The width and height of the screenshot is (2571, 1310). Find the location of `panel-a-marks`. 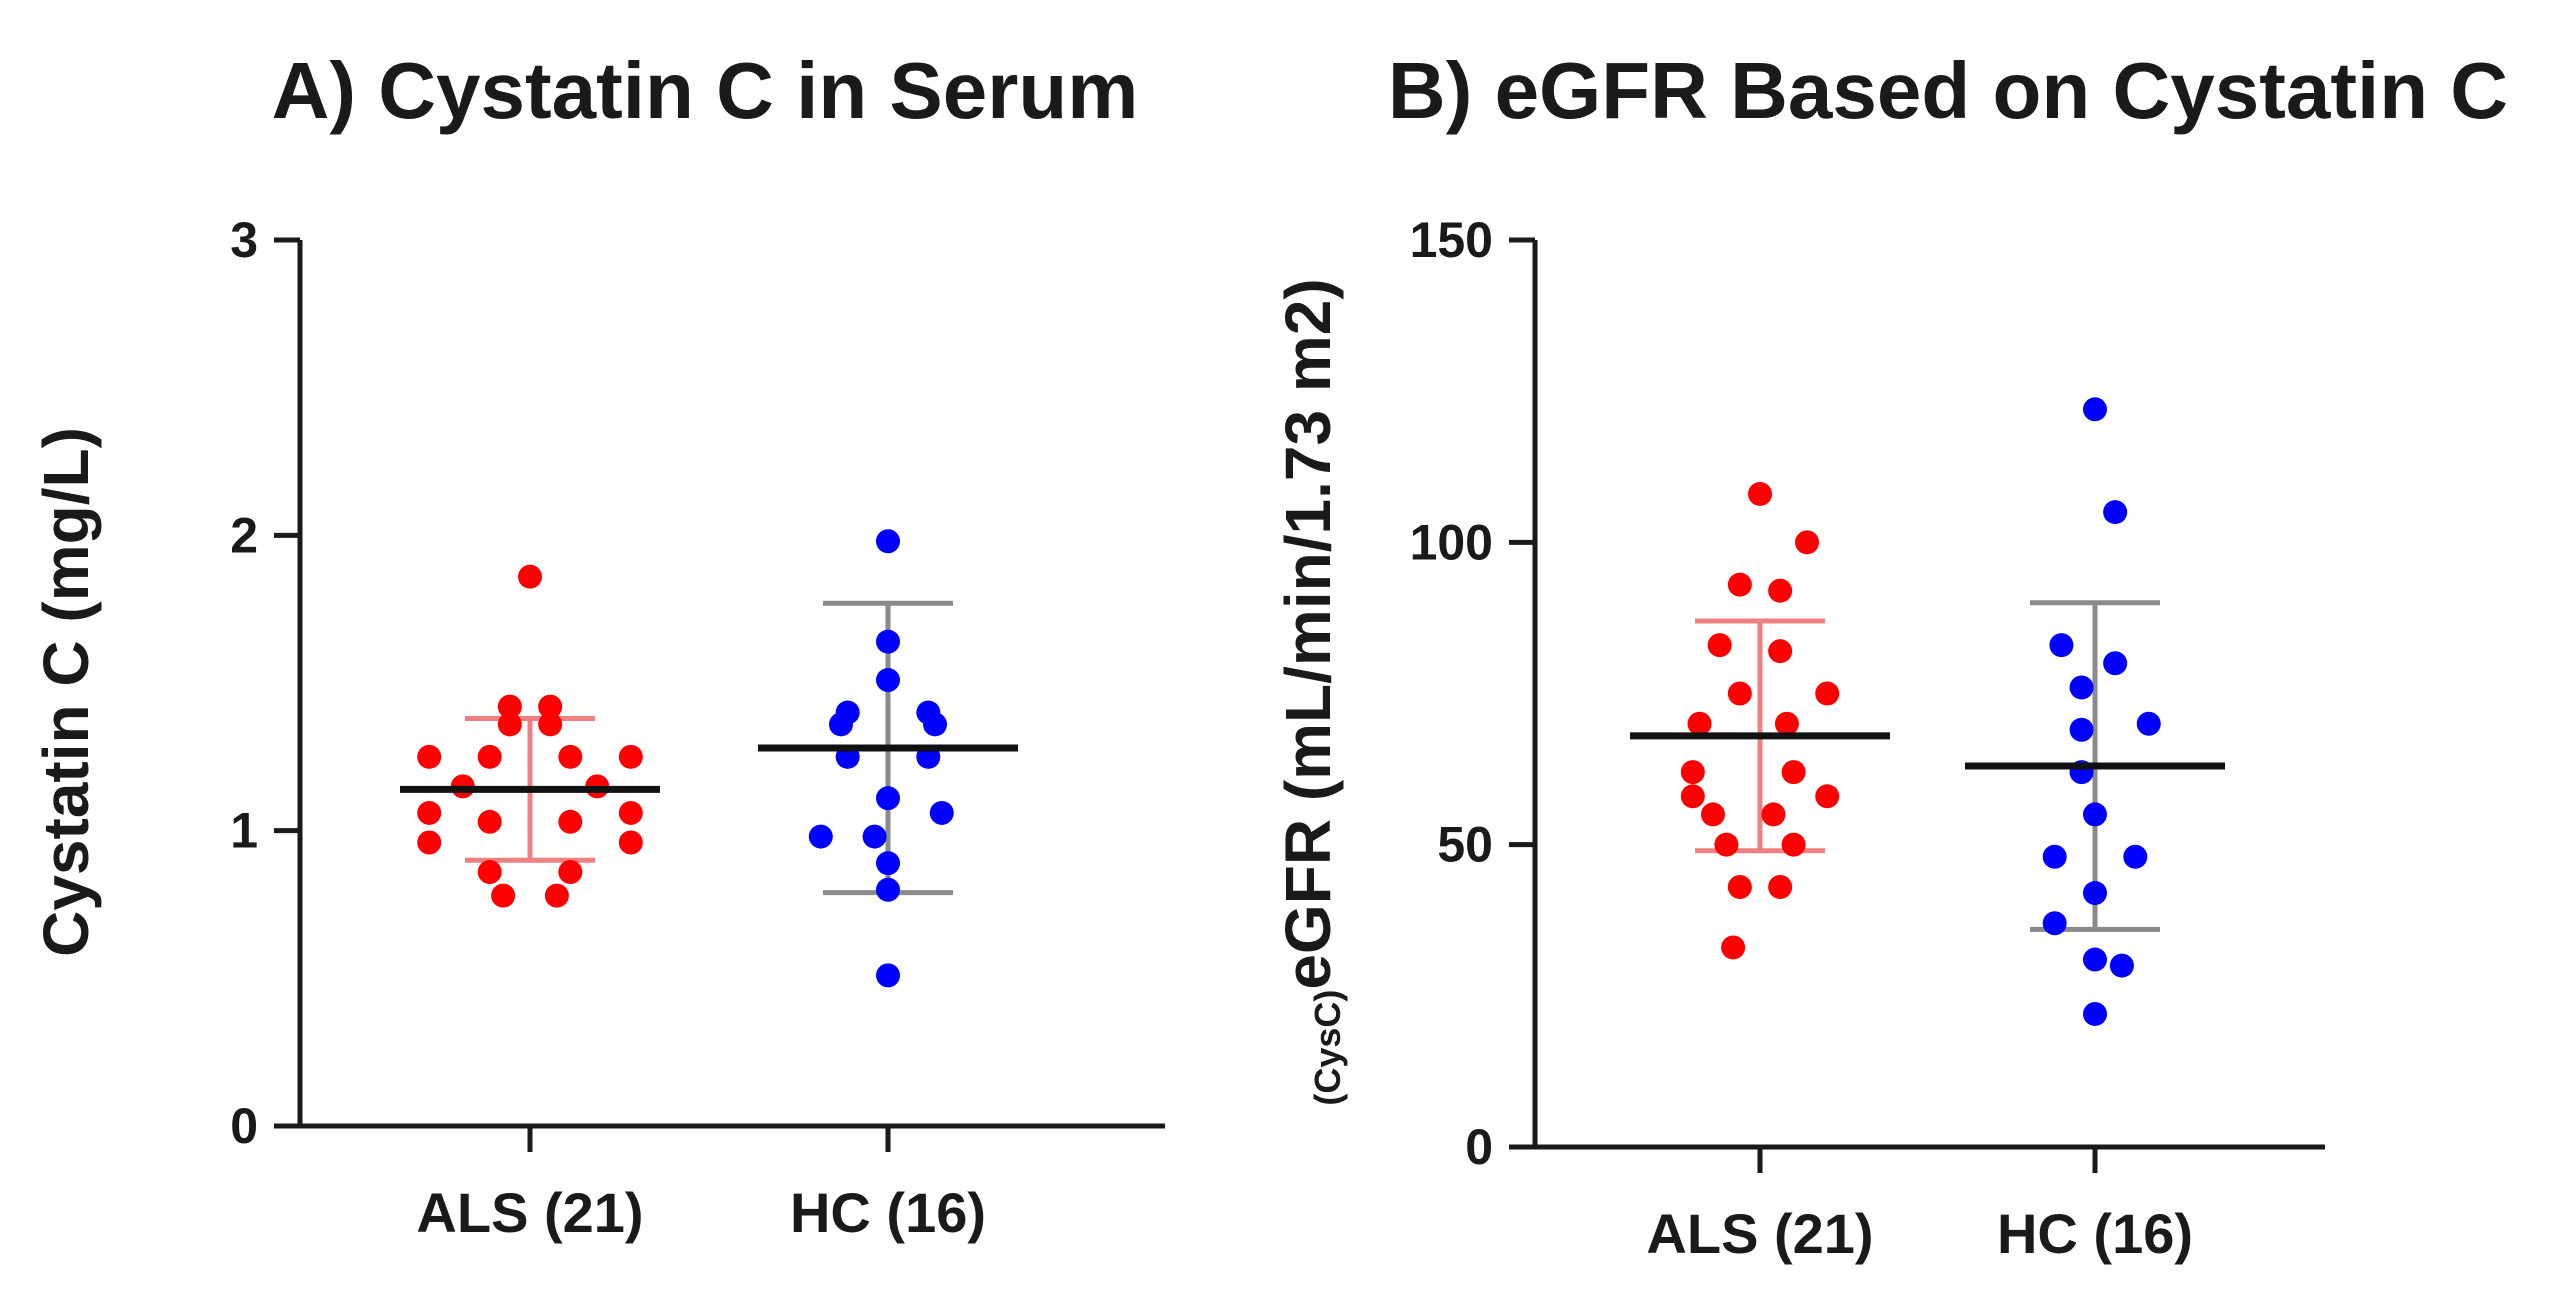

panel-a-marks is located at coordinates (709, 758).